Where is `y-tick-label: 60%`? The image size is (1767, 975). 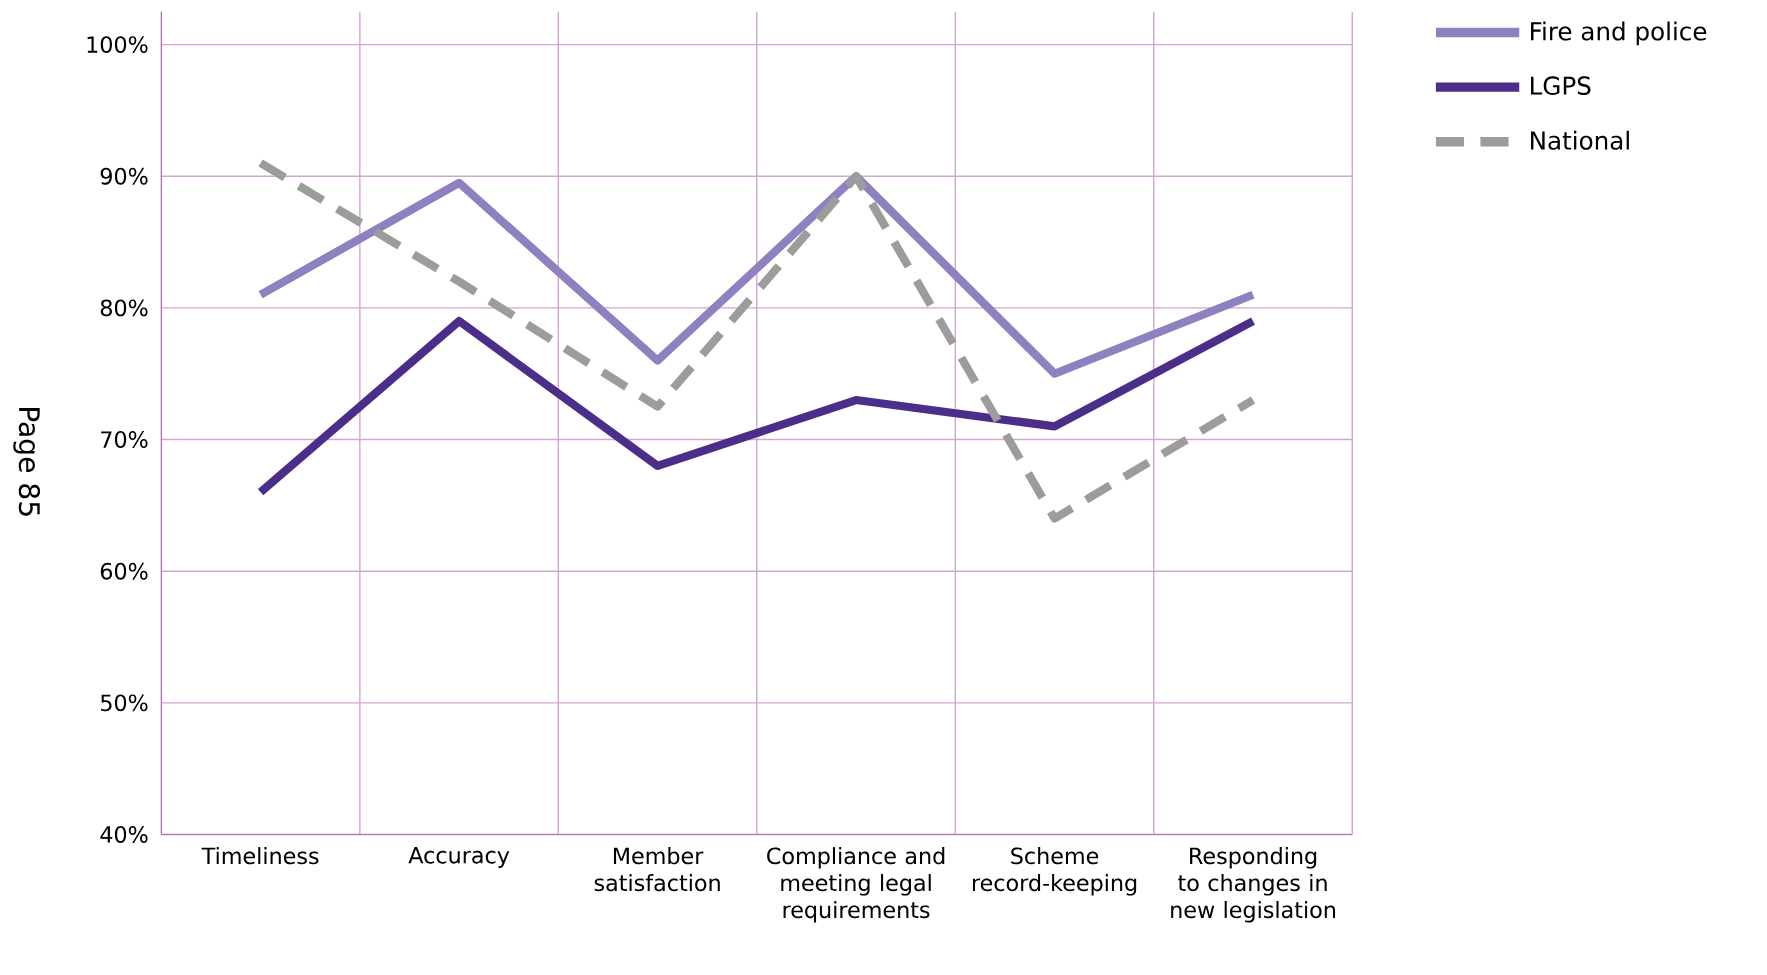
y-tick-label: 60% is located at coordinates (124, 571).